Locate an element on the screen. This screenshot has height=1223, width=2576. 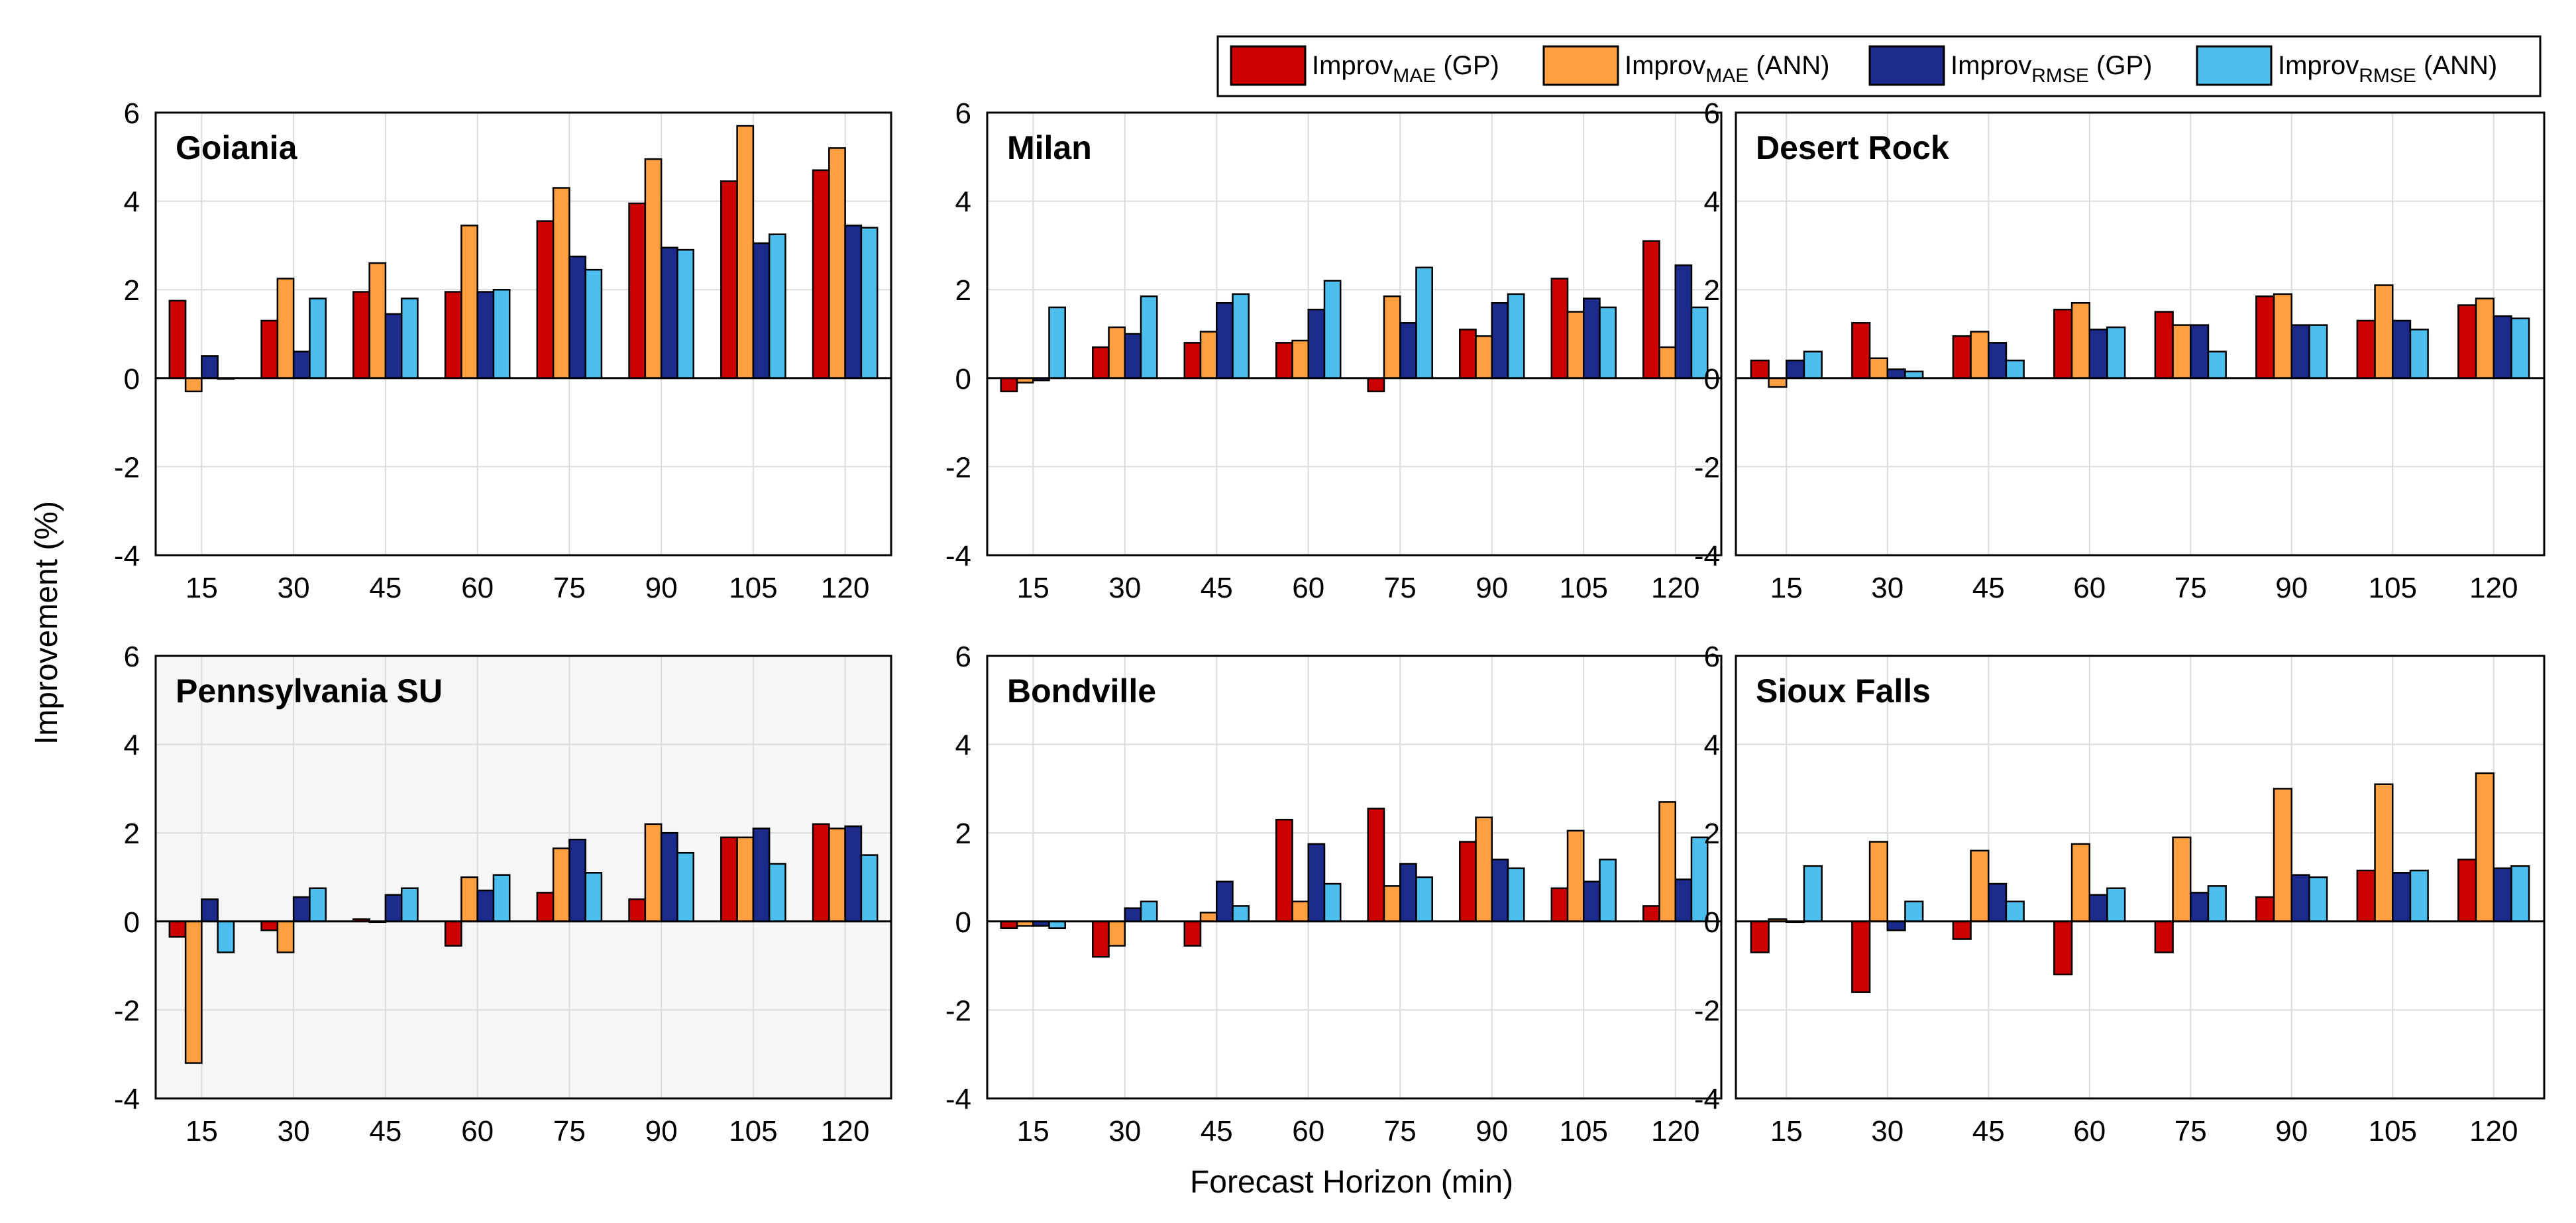
legend-item: ImprovMAE (ANN) is located at coordinates (1685, 66).